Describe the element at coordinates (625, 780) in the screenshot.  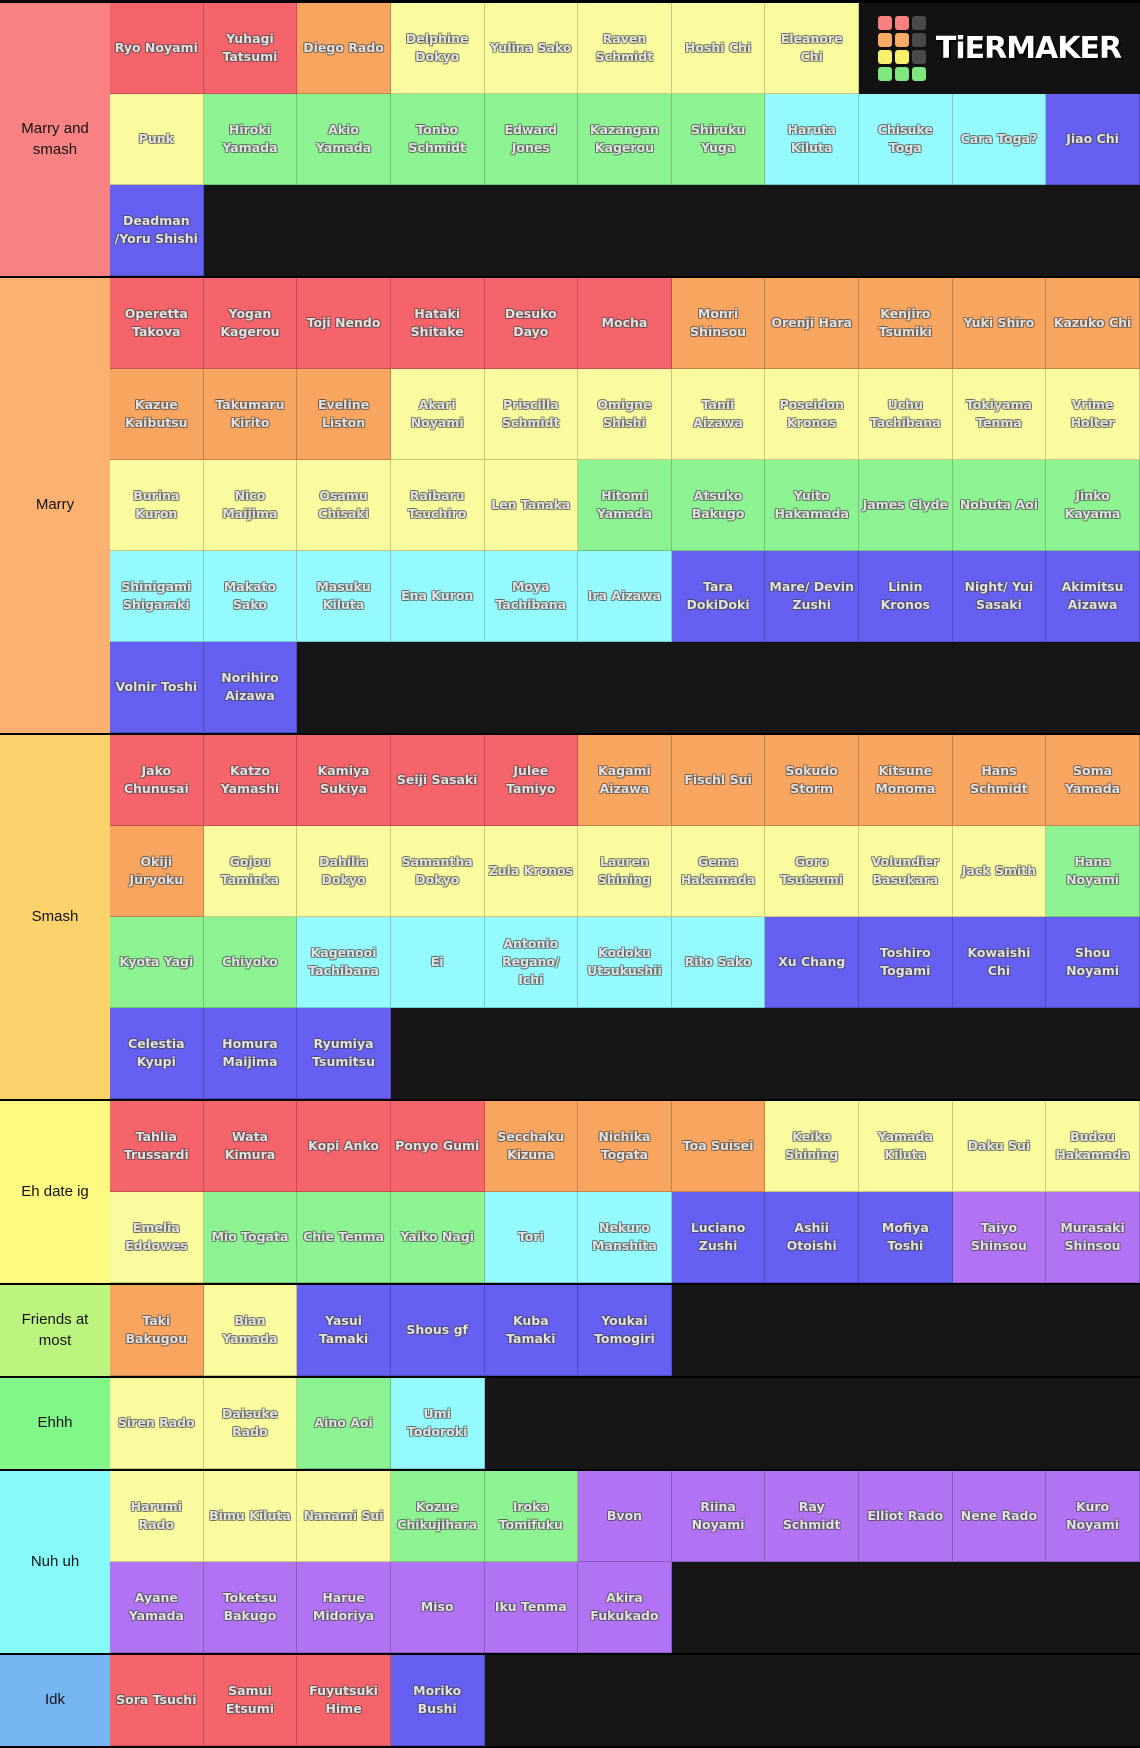
I see `character-tile-kagami-aizawa: Kagami Aizawa` at that location.